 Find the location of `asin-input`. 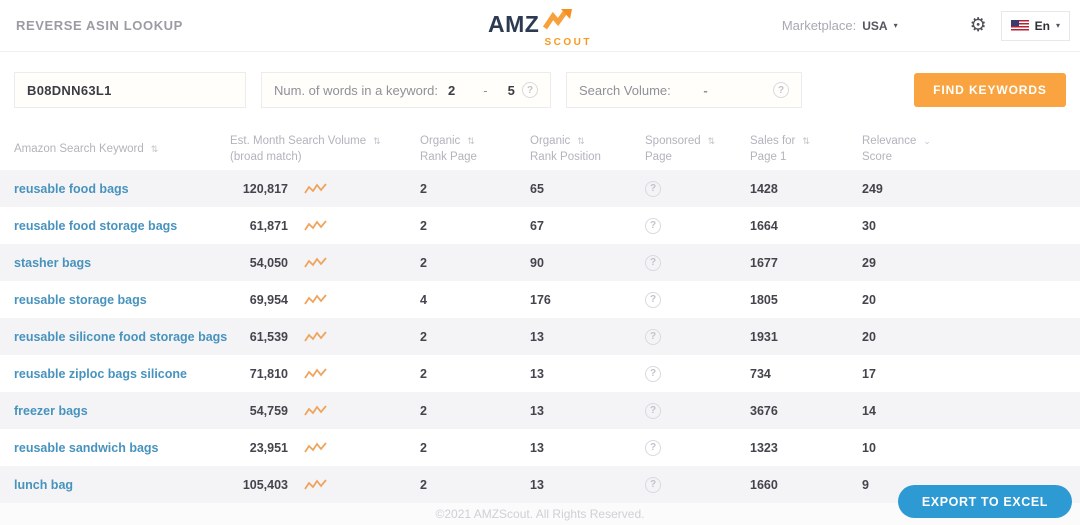

asin-input is located at coordinates (130, 90).